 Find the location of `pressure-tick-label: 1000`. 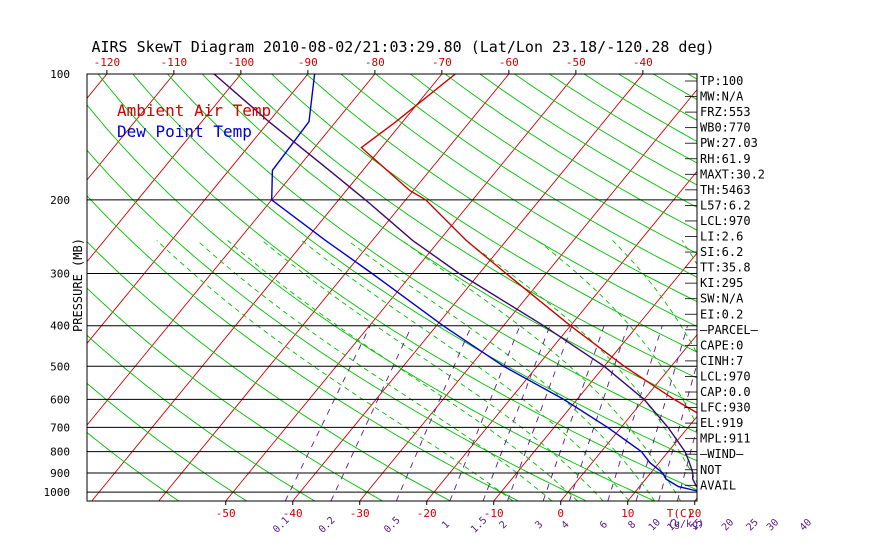

pressure-tick-label: 1000 is located at coordinates (57, 492).